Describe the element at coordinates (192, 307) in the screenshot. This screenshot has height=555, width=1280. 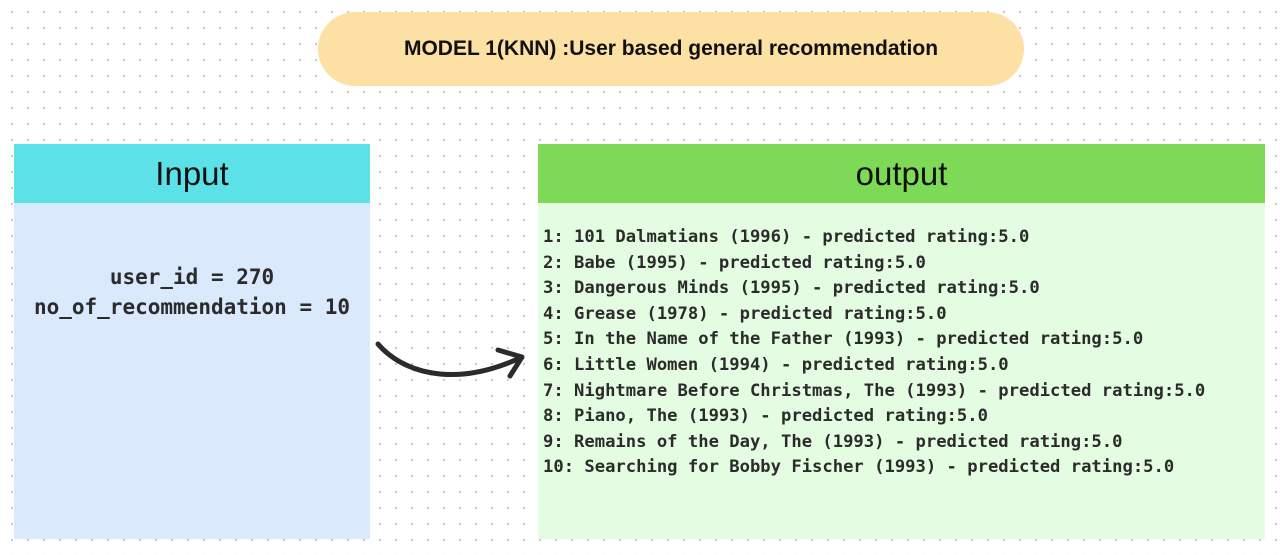
I see `input-no-of-recommendation: no_of_recommendation = 10` at that location.